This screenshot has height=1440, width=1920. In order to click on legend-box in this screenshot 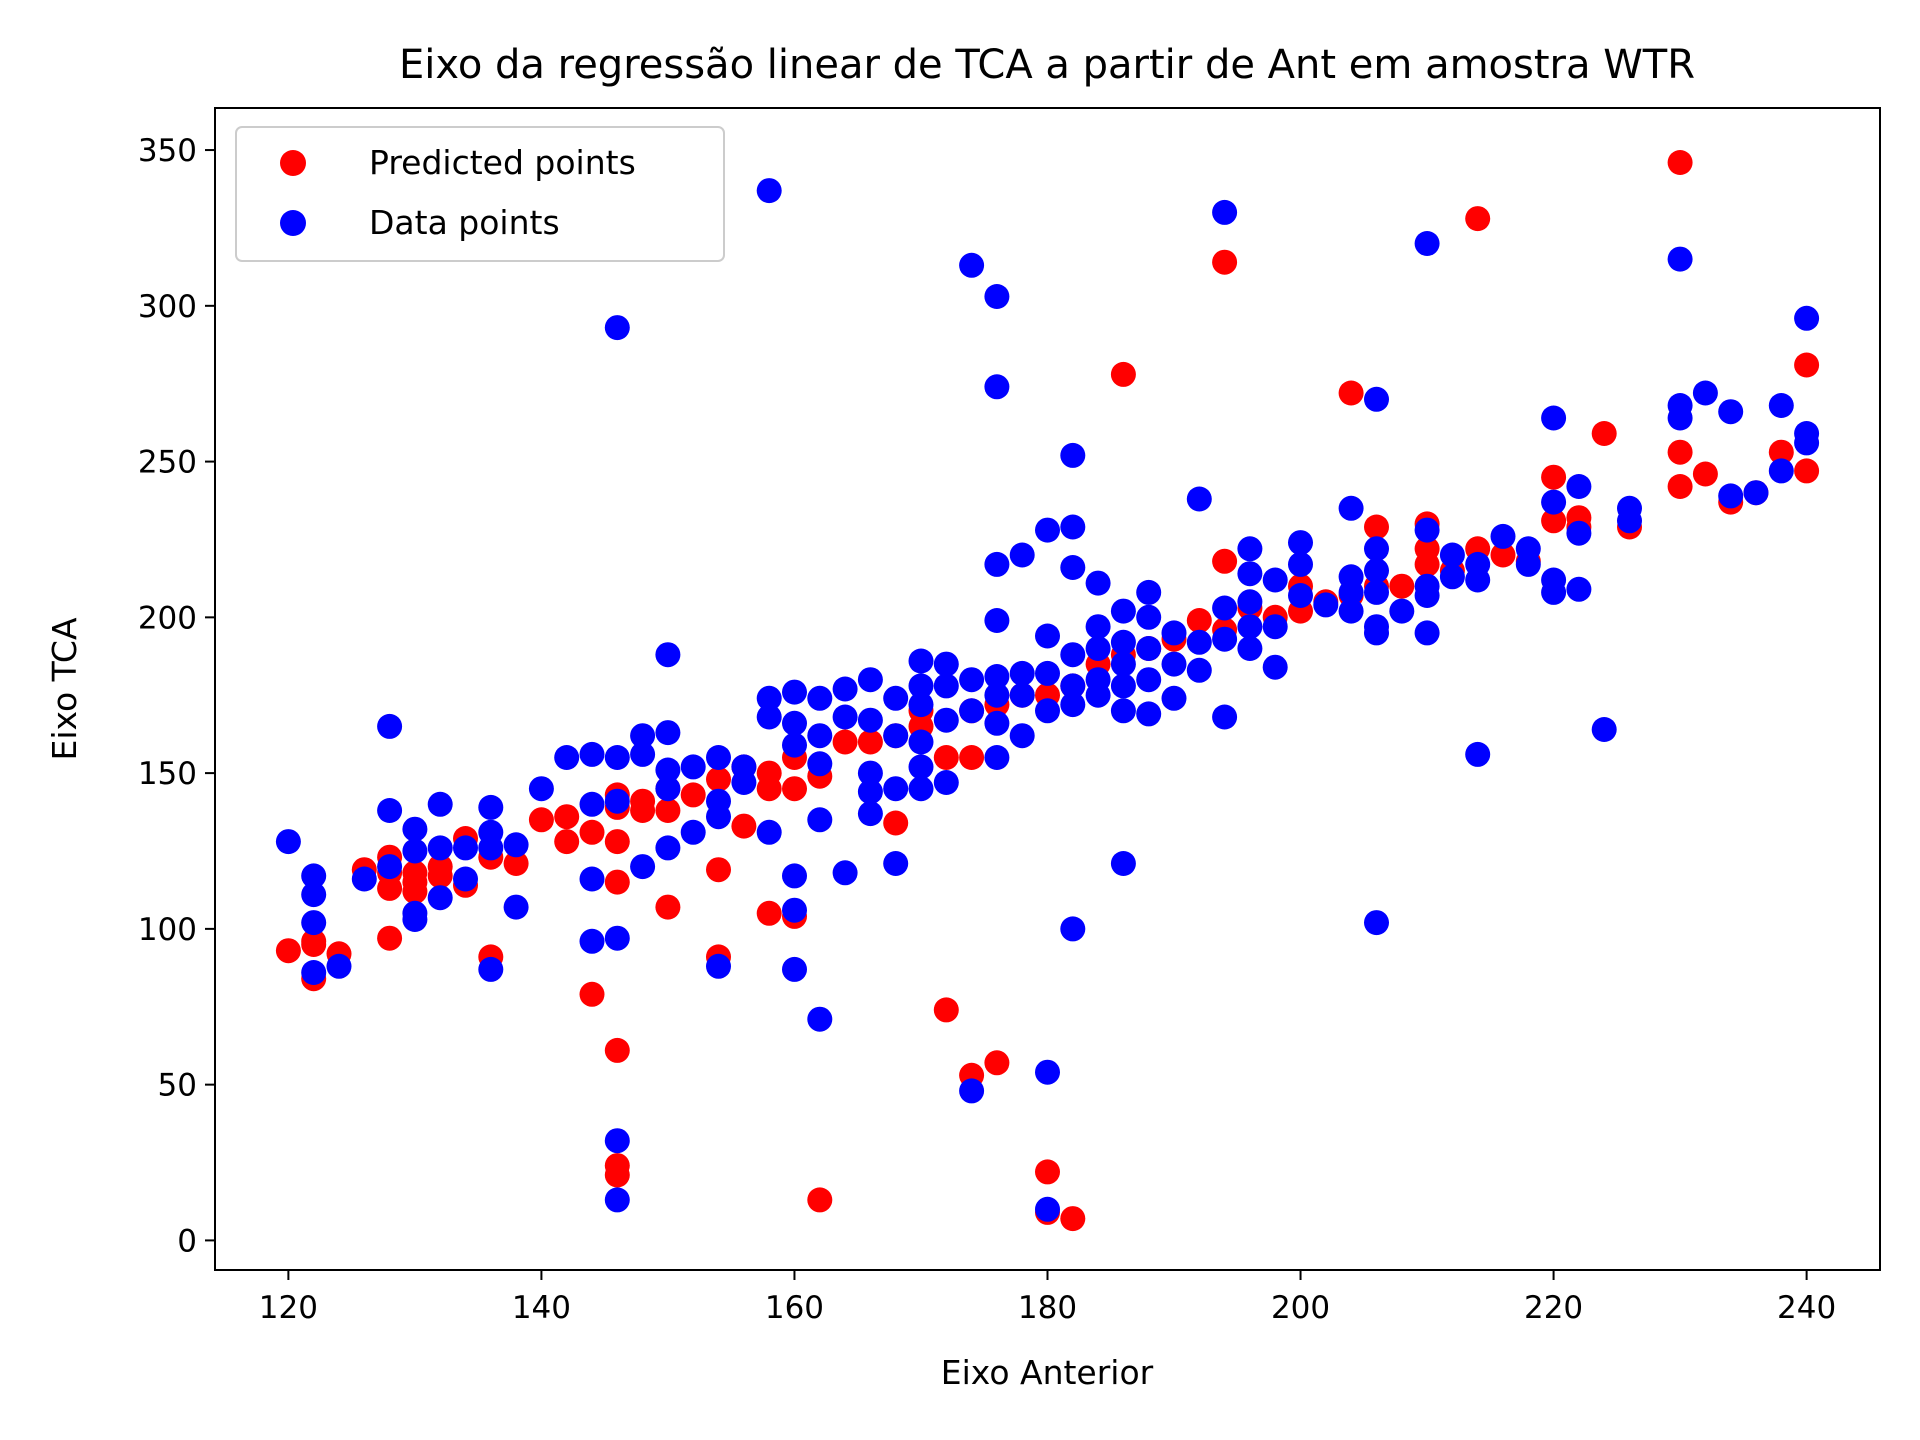, I will do `click(480, 194)`.